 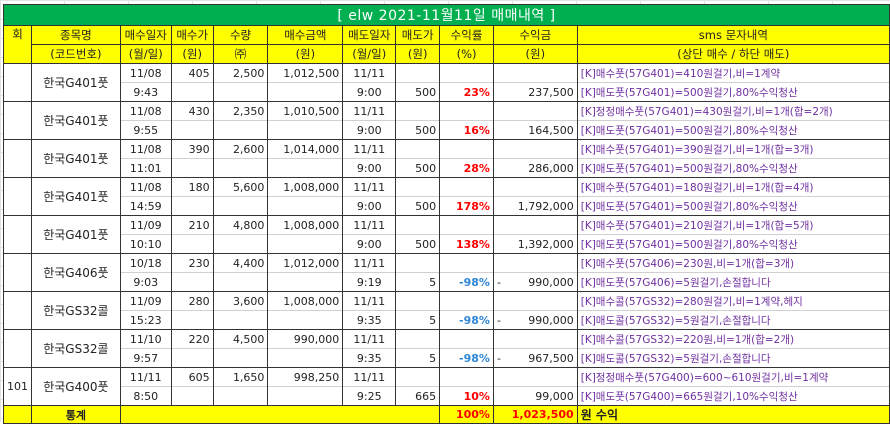 What do you see at coordinates (145, 206) in the screenshot?
I see `buy-time: 14:59` at bounding box center [145, 206].